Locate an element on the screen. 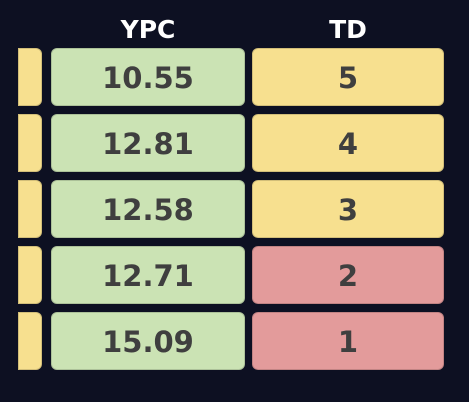  table-row: 12.58 3 is located at coordinates (234, 210).